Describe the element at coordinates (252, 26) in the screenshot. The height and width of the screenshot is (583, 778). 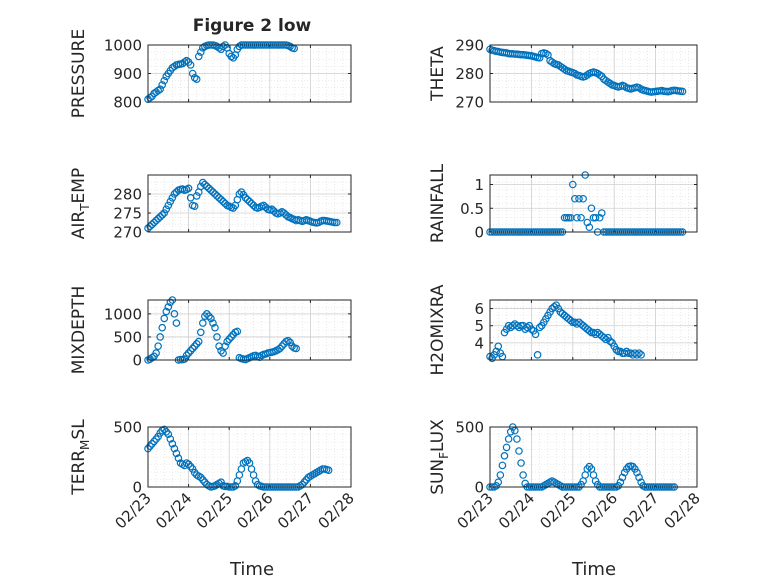
I see `figure-title: Figure 2 low` at that location.